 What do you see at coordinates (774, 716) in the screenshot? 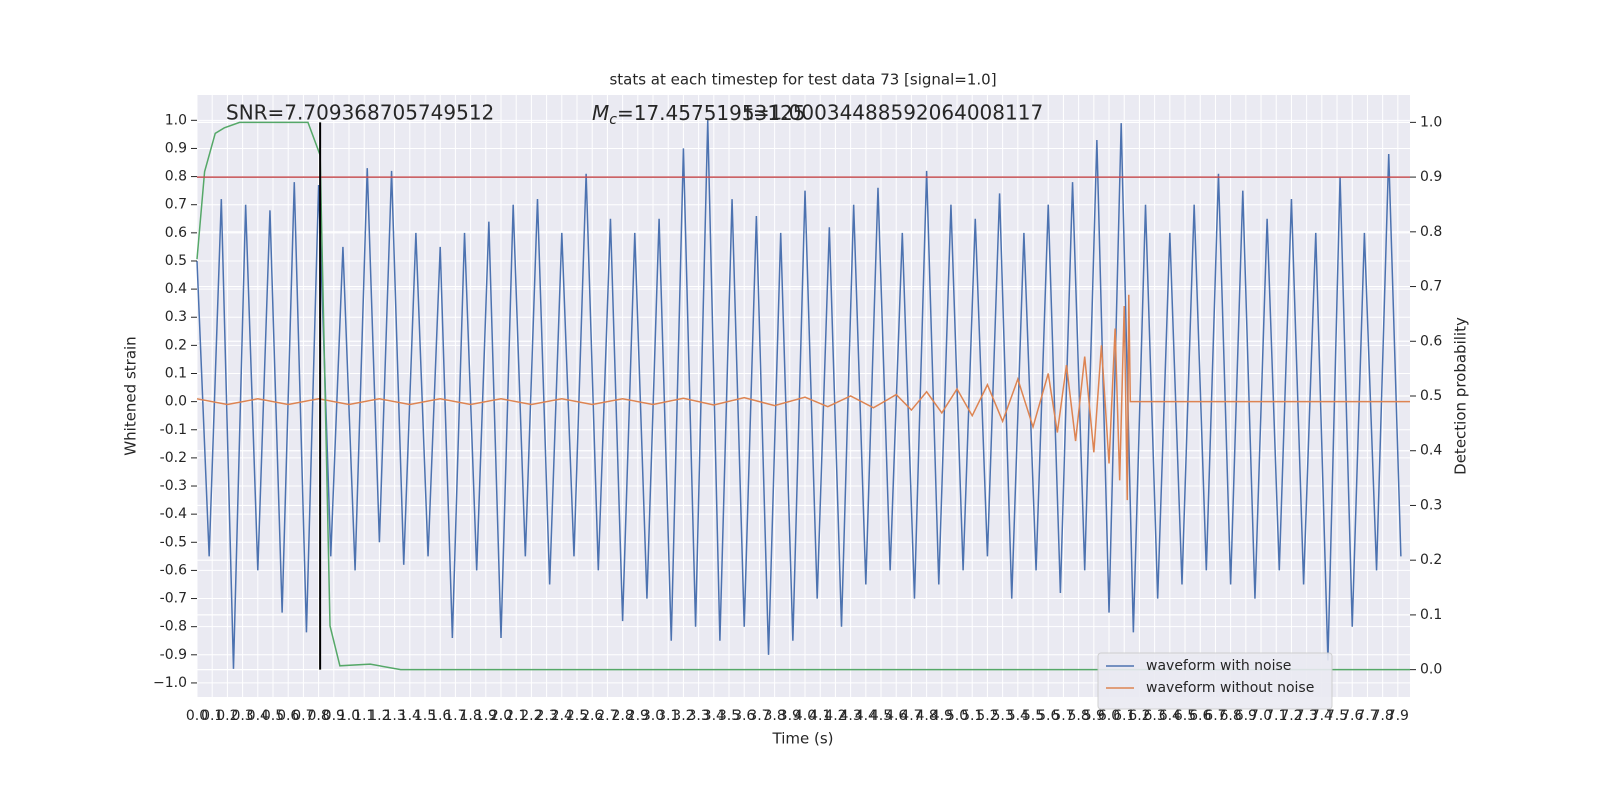
I see `x-tick-label: 3.8` at bounding box center [774, 716].